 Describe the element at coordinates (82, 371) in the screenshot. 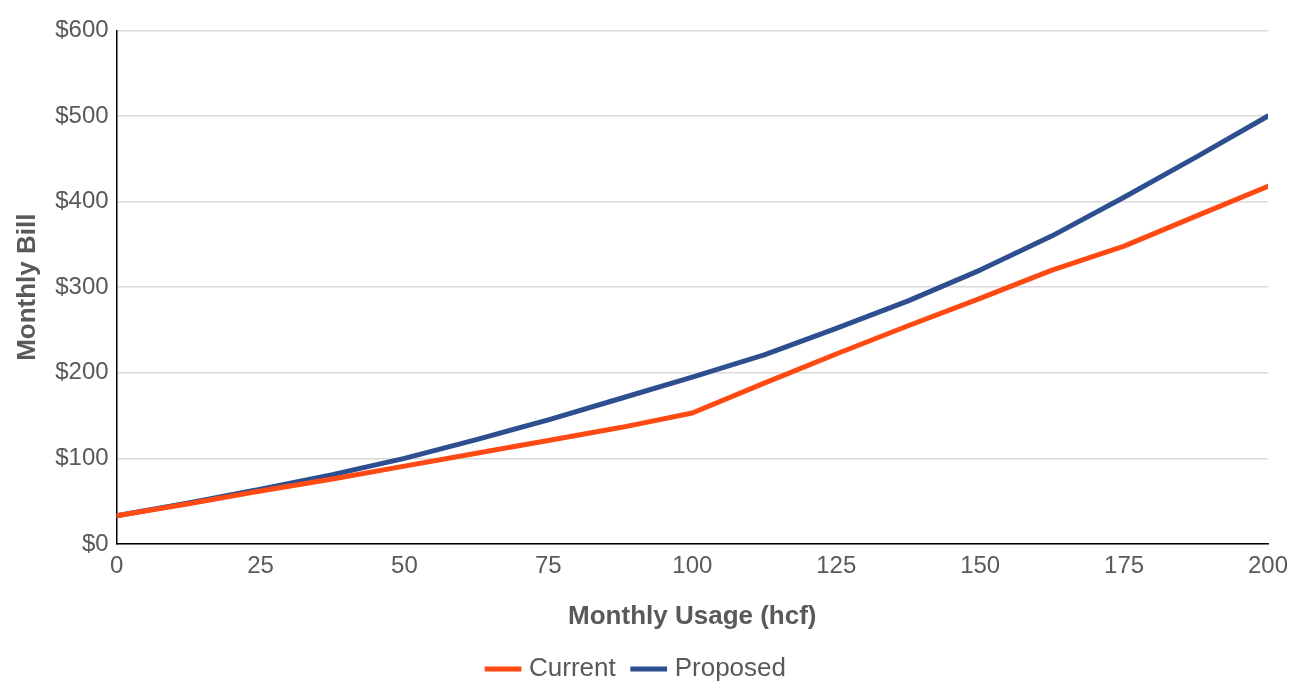

I see `y-tick-label: $200` at that location.